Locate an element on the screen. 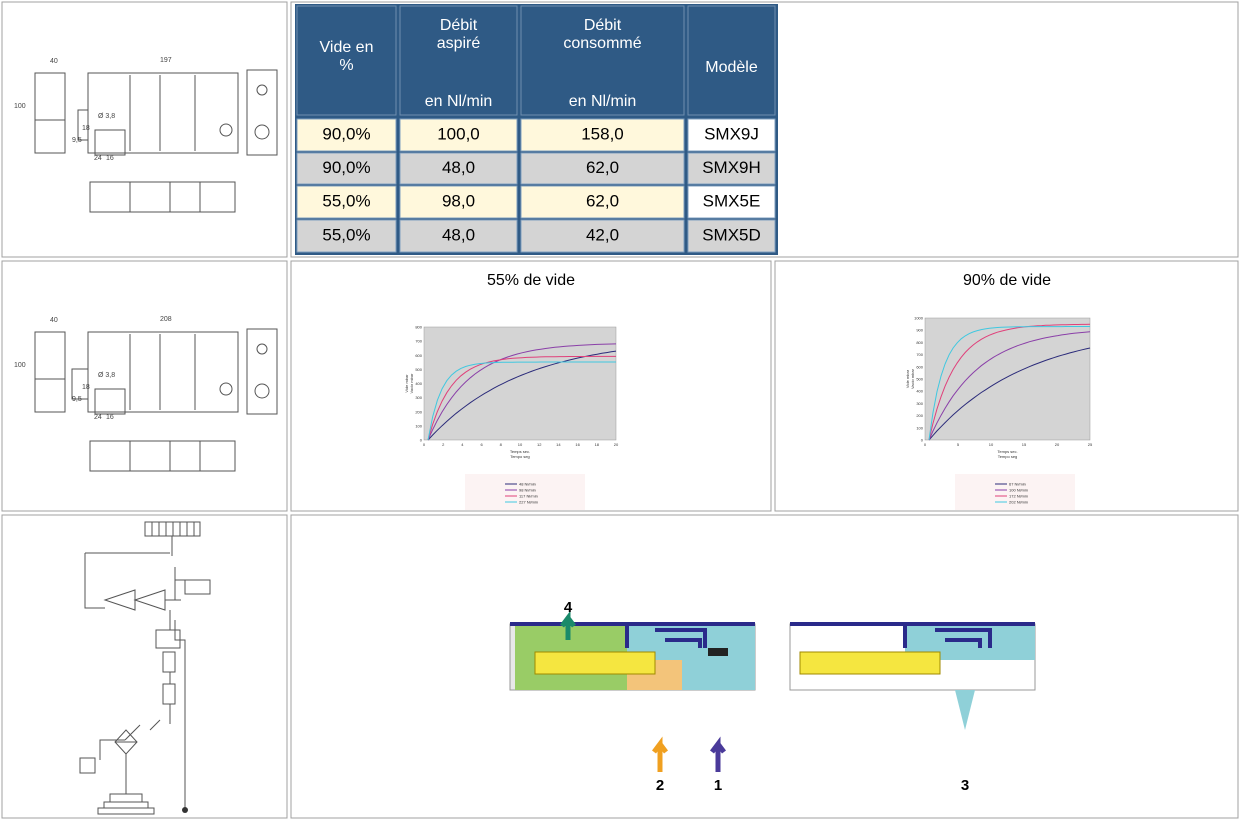 The width and height of the screenshot is (1240, 821). x-tick: 25 is located at coordinates (1090, 444).